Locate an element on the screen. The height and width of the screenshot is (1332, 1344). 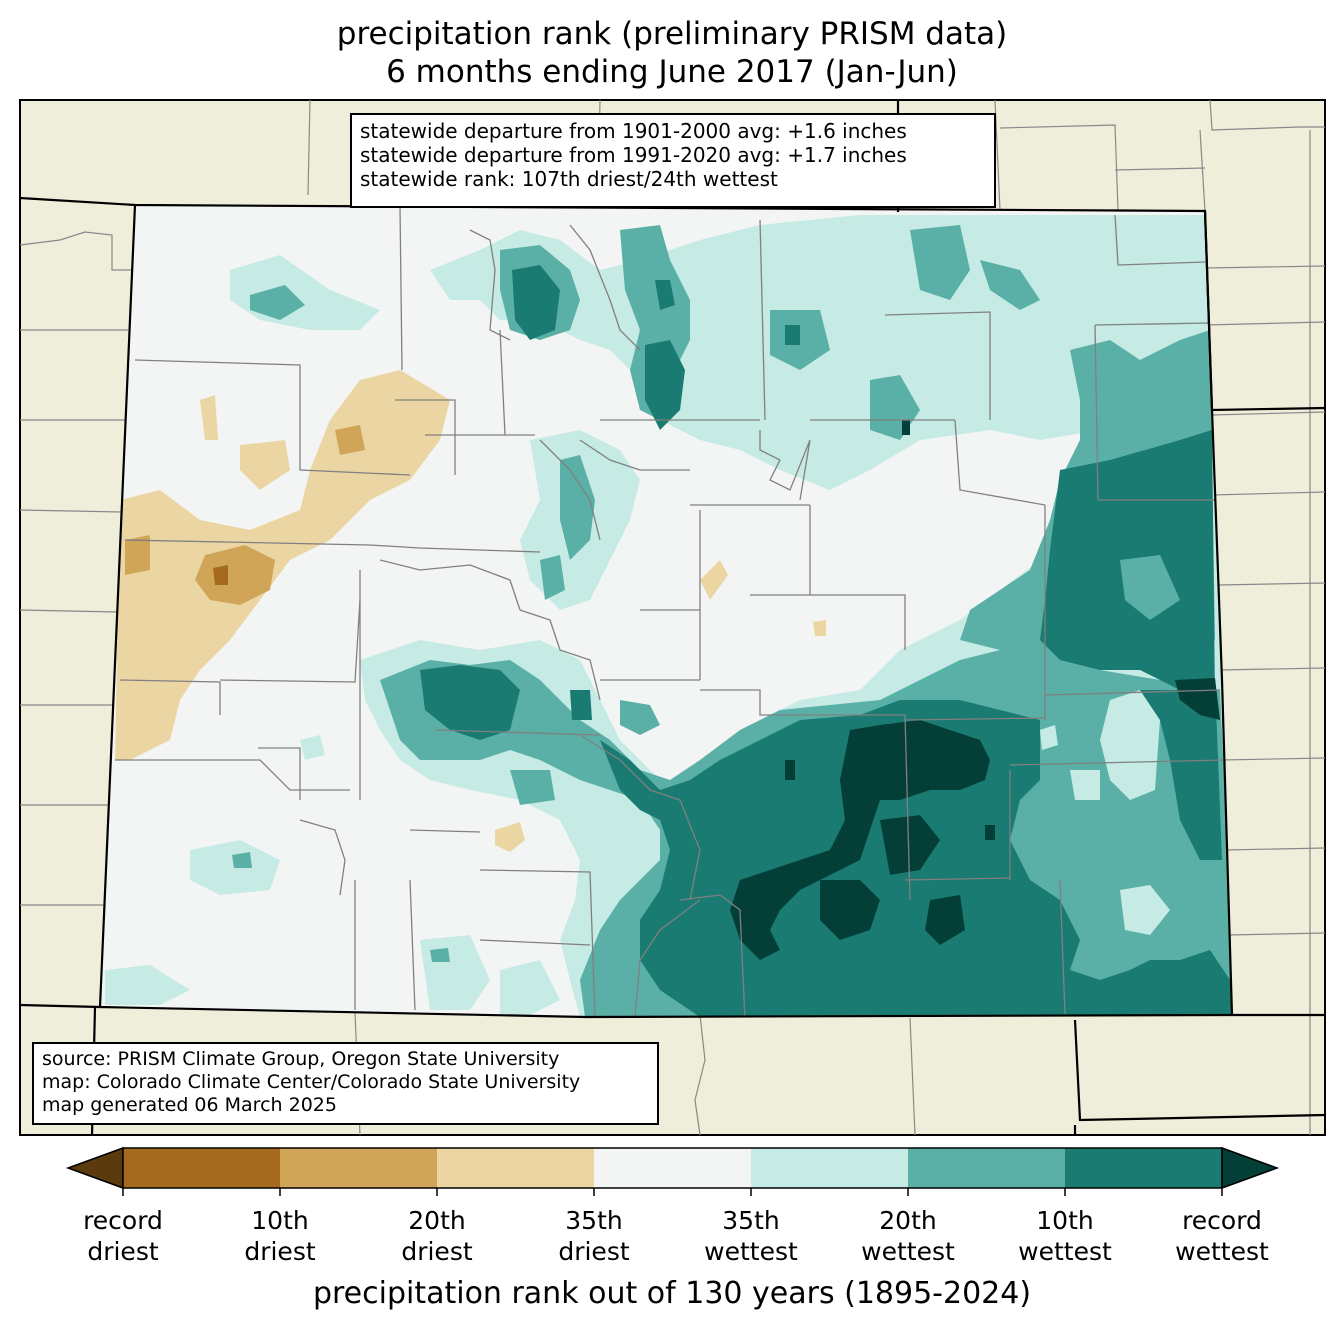
colorbar-ticks is located at coordinates (672, 1192).